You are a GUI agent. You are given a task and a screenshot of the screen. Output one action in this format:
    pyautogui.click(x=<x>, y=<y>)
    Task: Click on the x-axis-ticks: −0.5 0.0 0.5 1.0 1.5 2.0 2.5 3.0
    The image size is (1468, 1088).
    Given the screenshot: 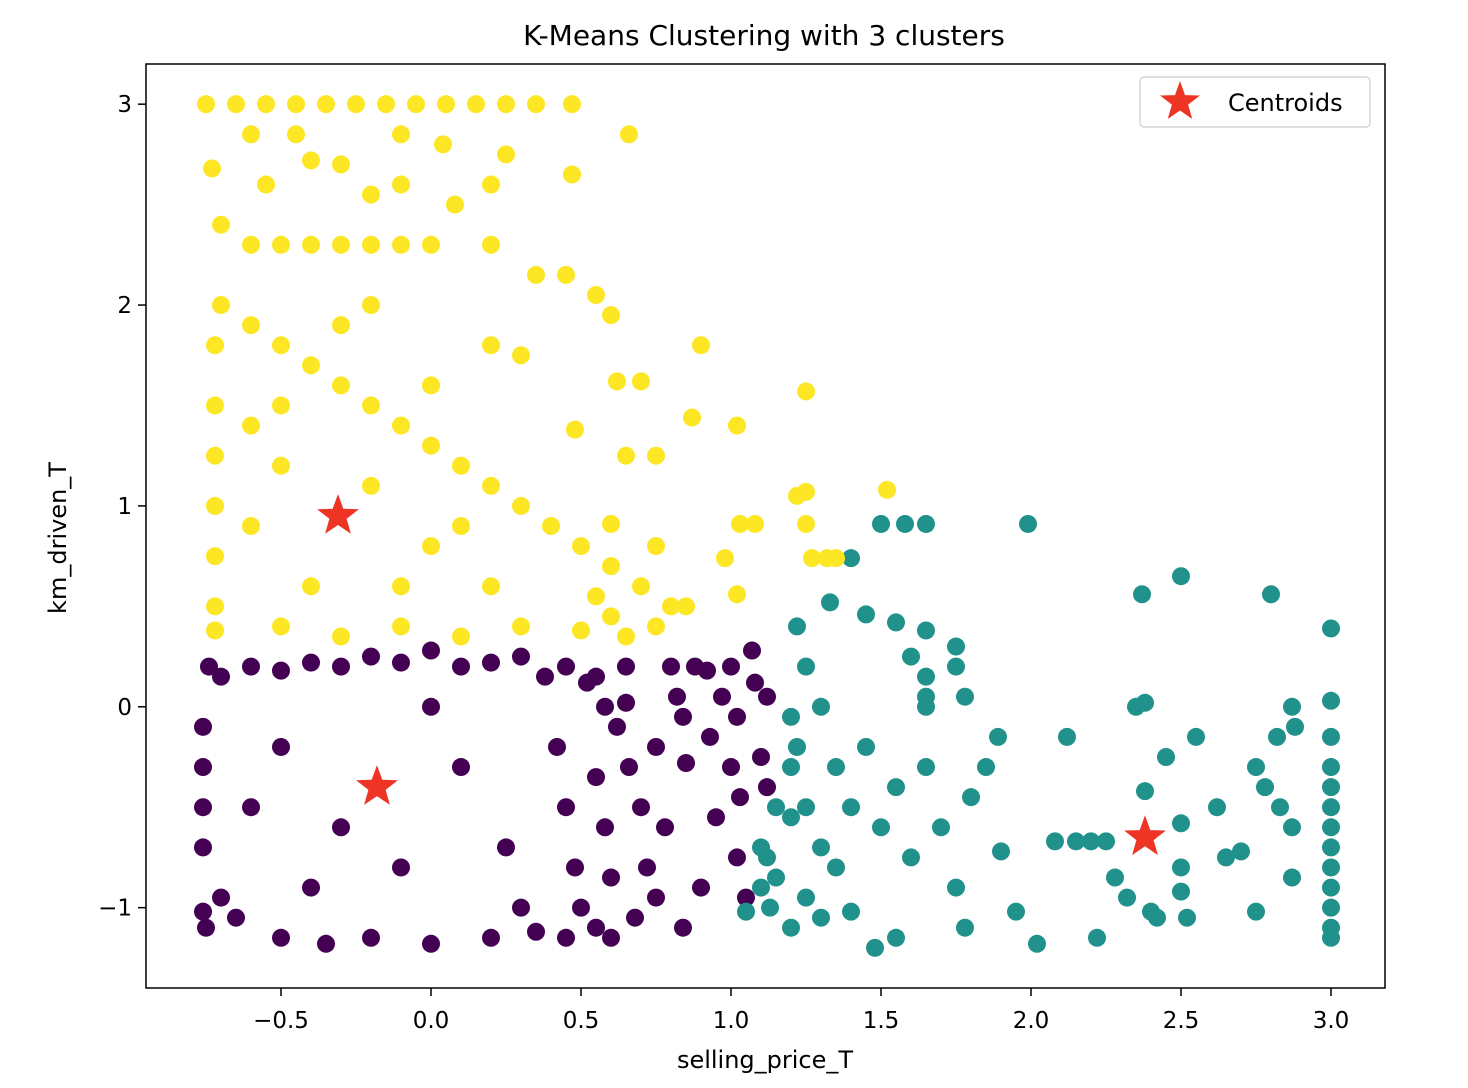 What is the action you would take?
    pyautogui.click(x=801, y=1011)
    